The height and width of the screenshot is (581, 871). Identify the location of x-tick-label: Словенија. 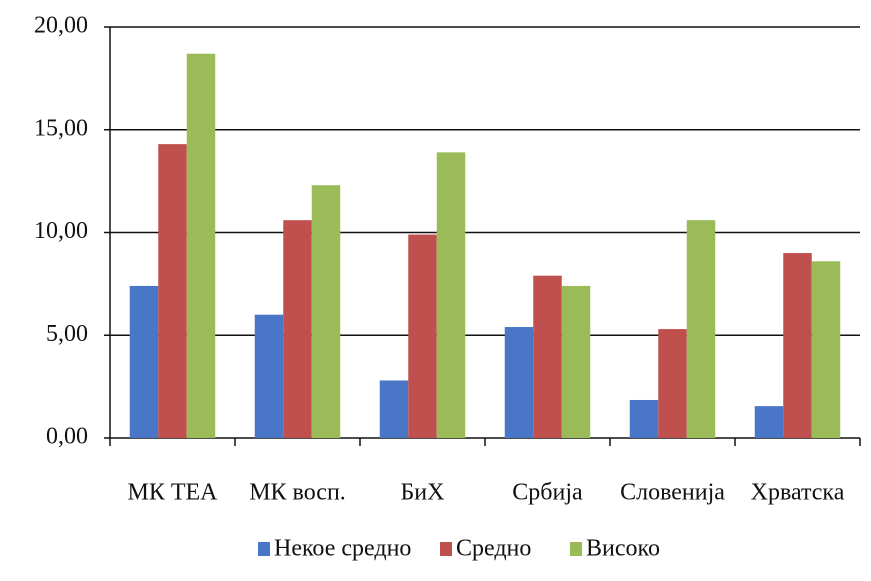
(672, 493).